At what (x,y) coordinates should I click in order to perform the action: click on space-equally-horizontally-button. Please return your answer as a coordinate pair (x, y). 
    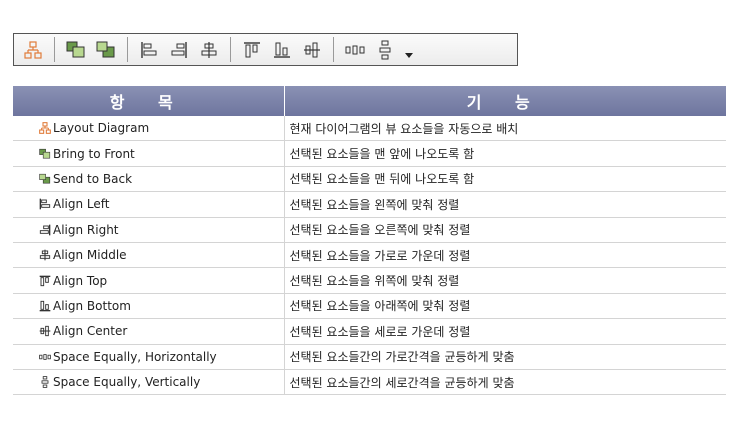
    Looking at the image, I should click on (355, 49).